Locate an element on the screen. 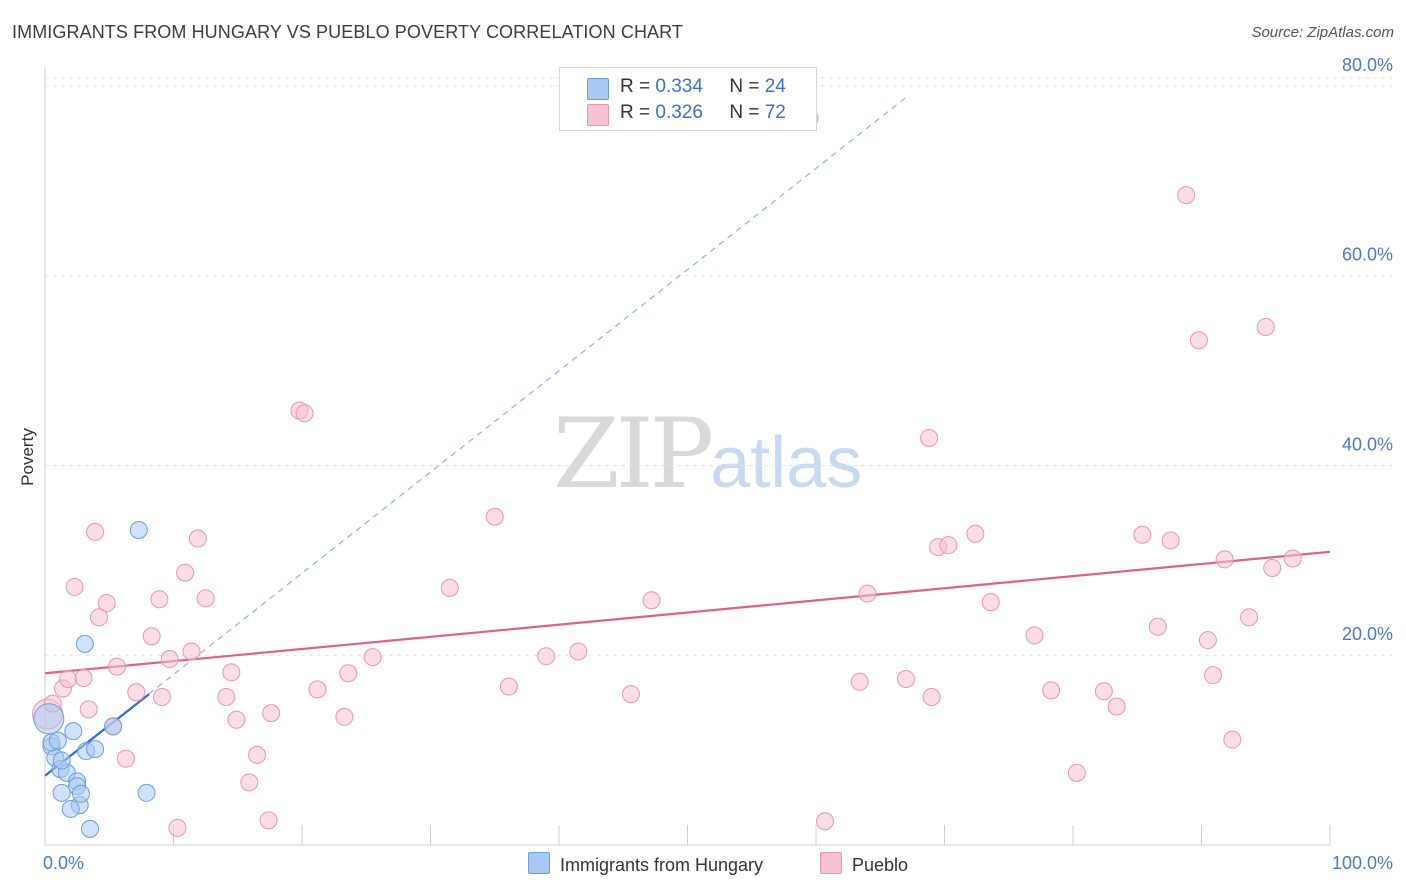  watermark-zip: ZIP is located at coordinates (633, 454).